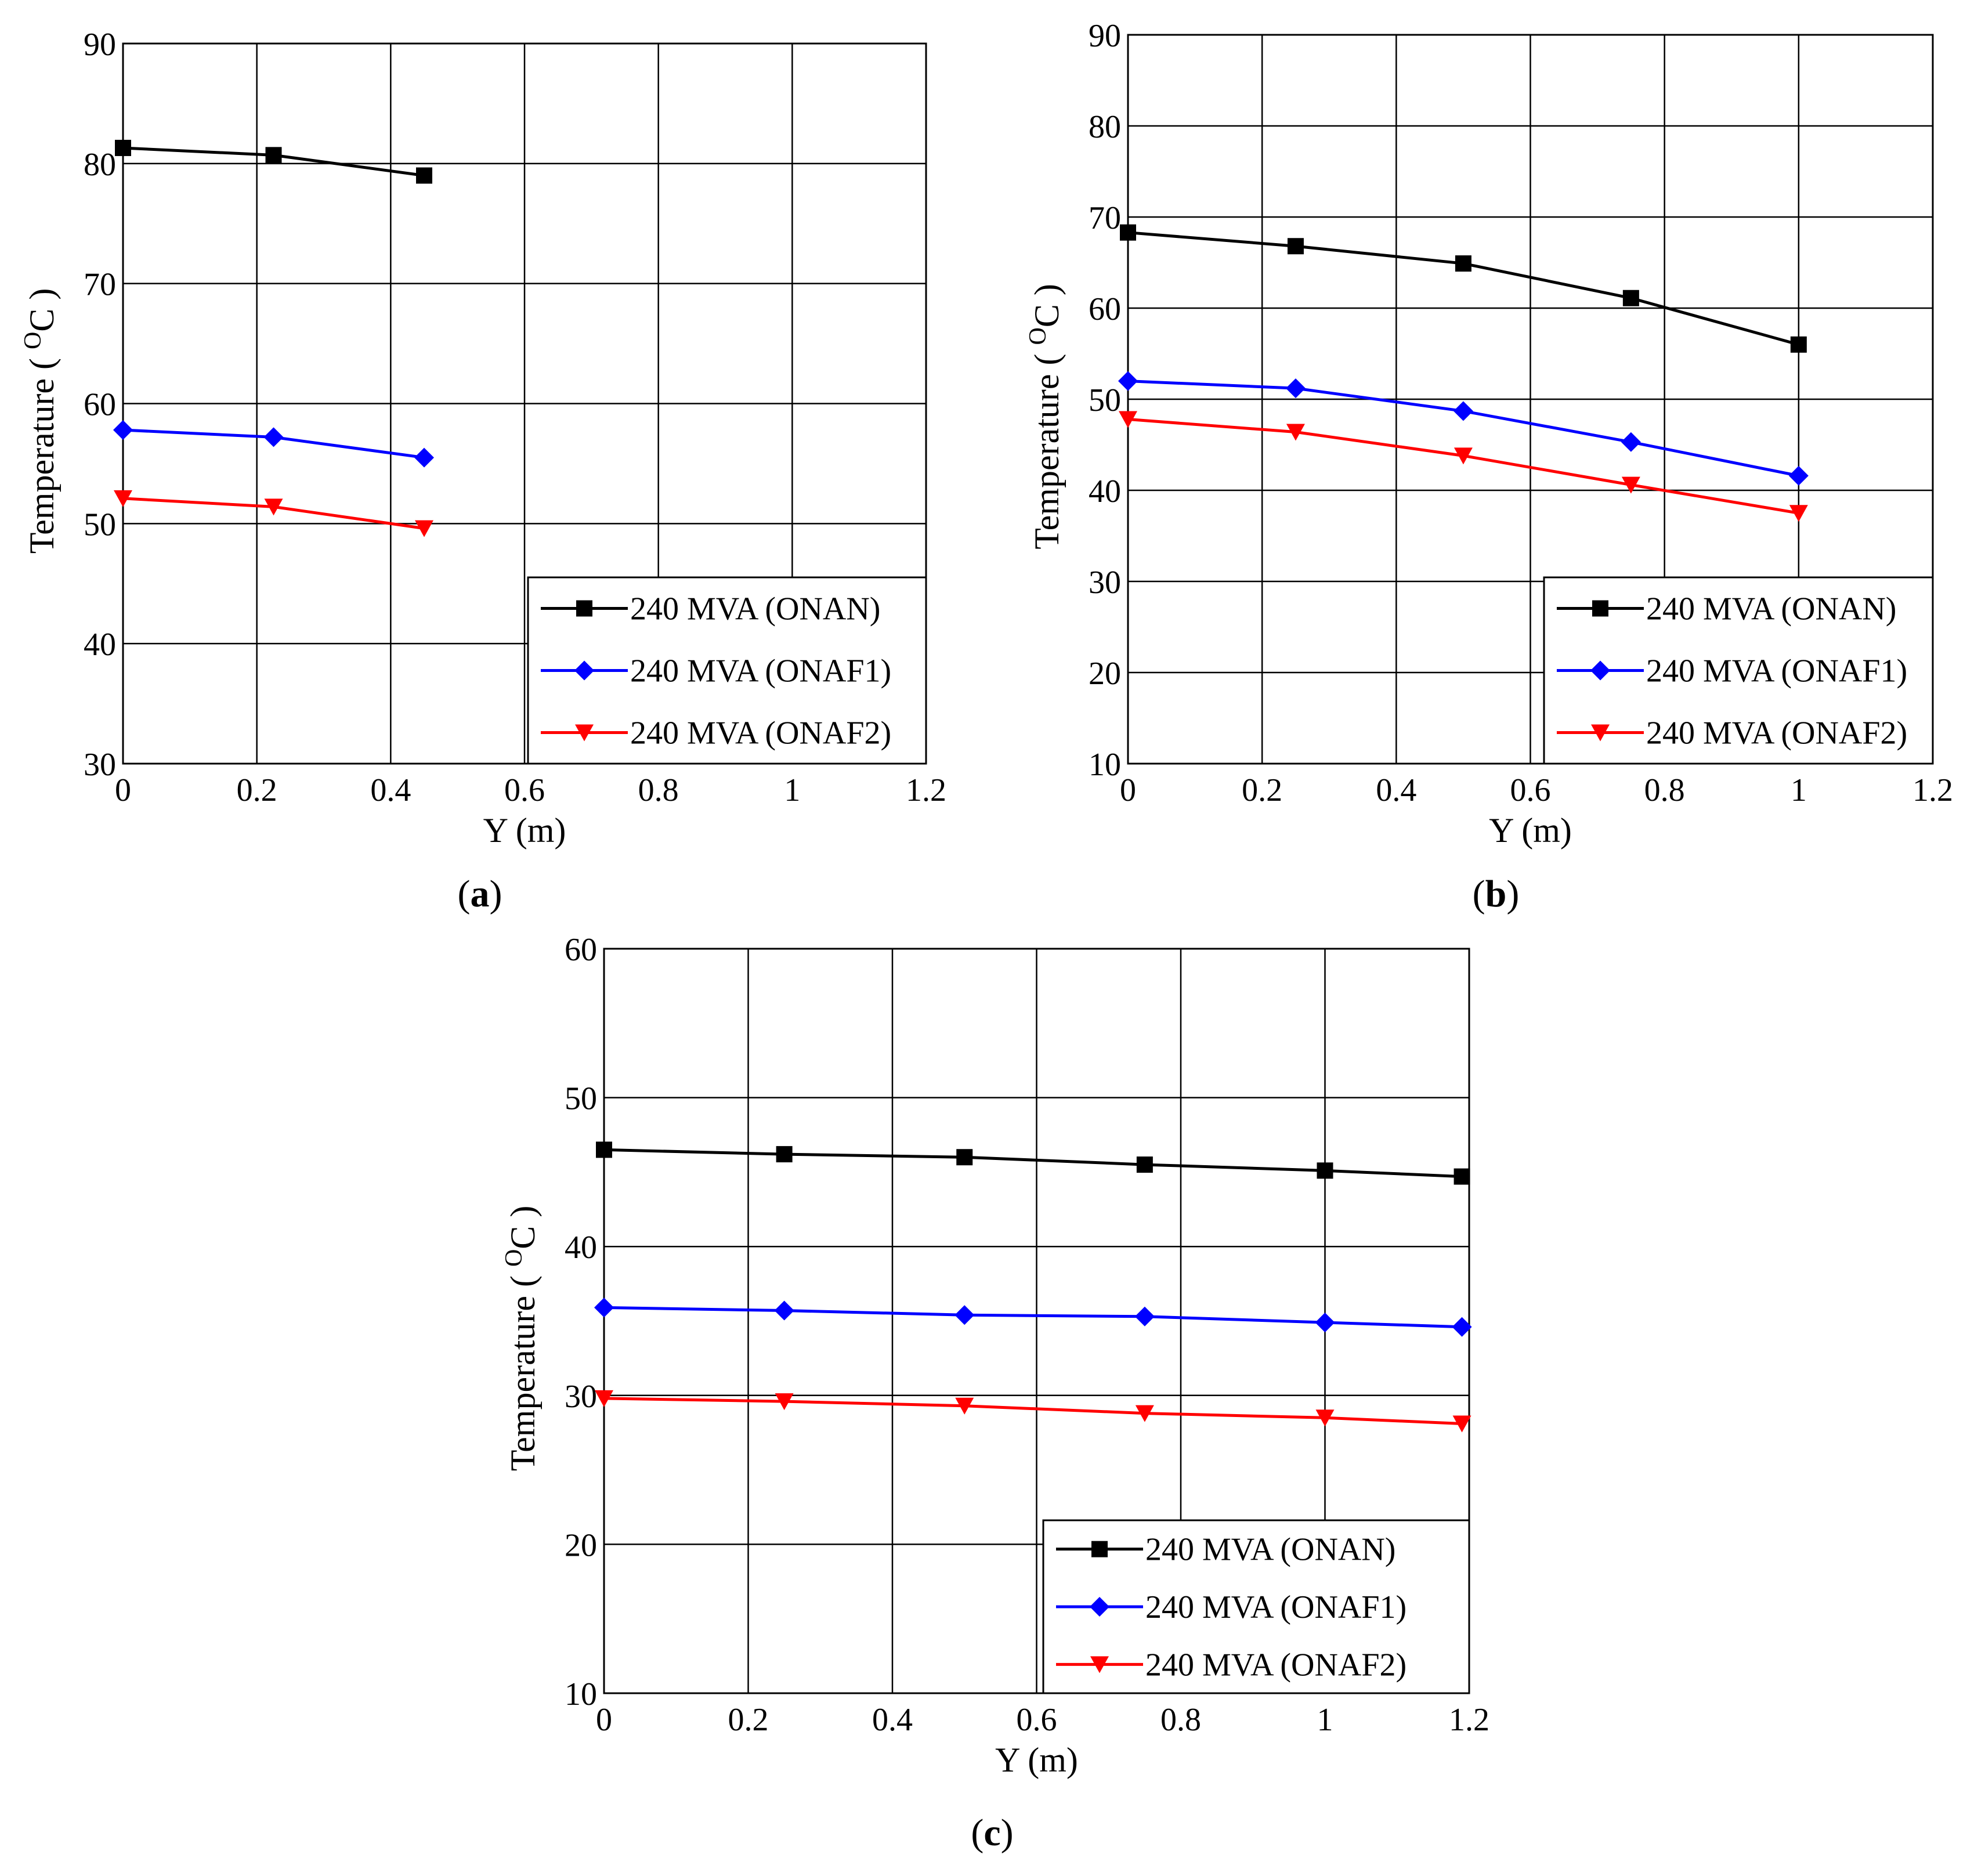  I want to click on panel-label: (c), so click(992, 1833).